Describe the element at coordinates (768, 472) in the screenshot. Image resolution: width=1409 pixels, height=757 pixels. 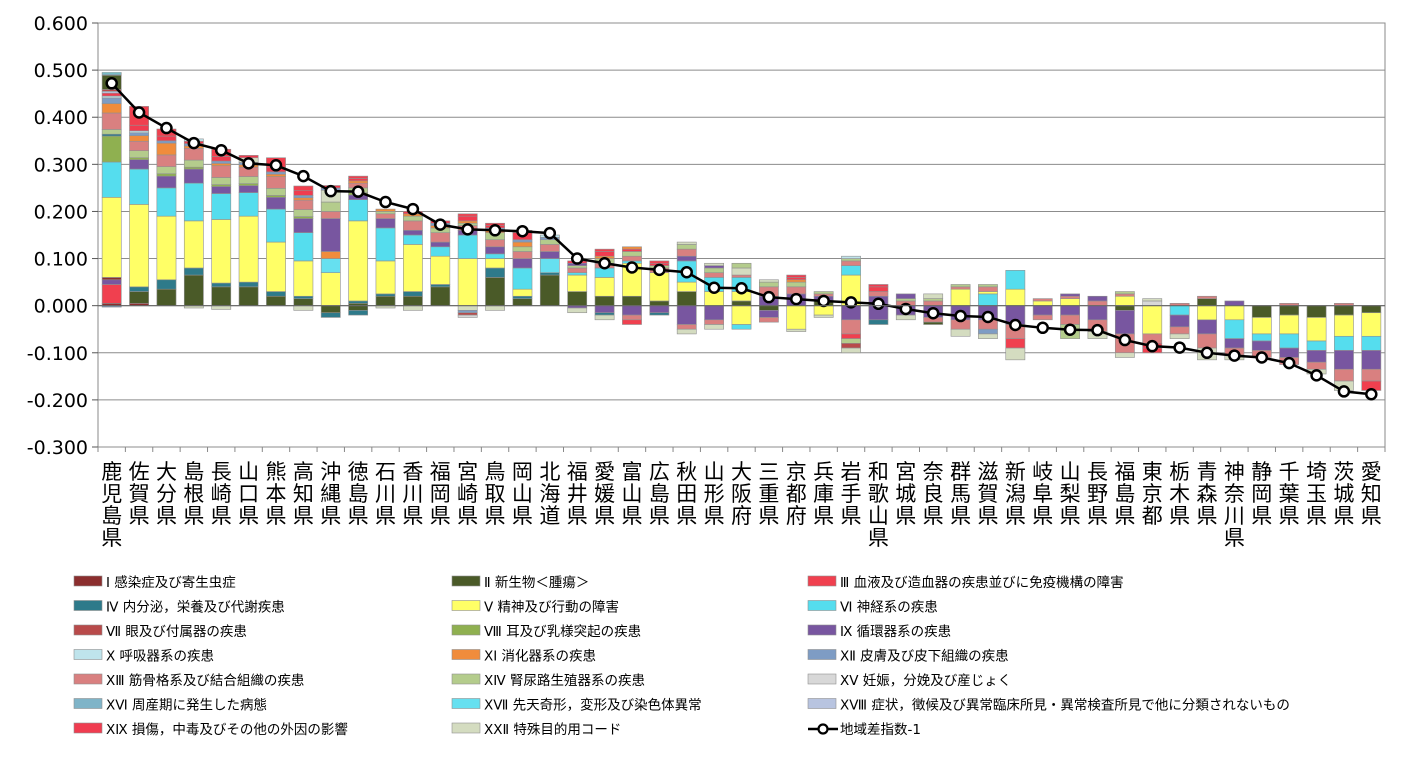
I see `x-tick-label: 三` at that location.